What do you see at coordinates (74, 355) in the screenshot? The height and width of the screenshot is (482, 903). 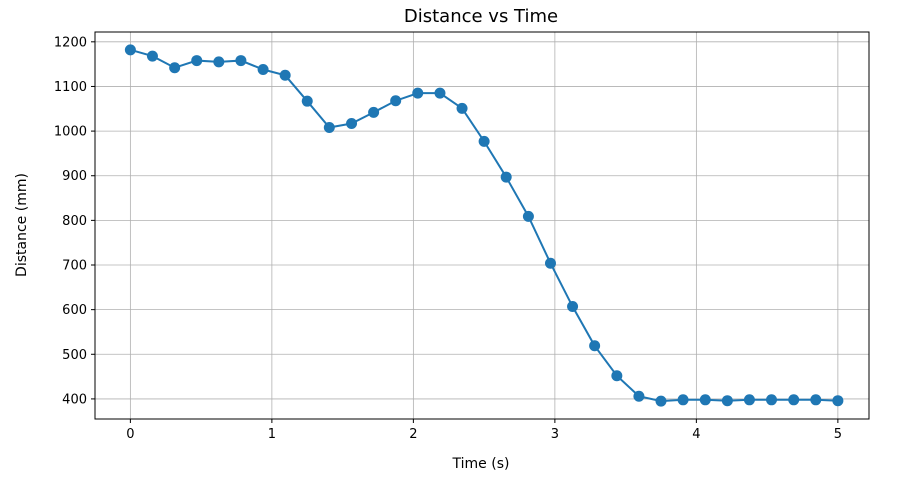 I see `y-tick-label: 500` at bounding box center [74, 355].